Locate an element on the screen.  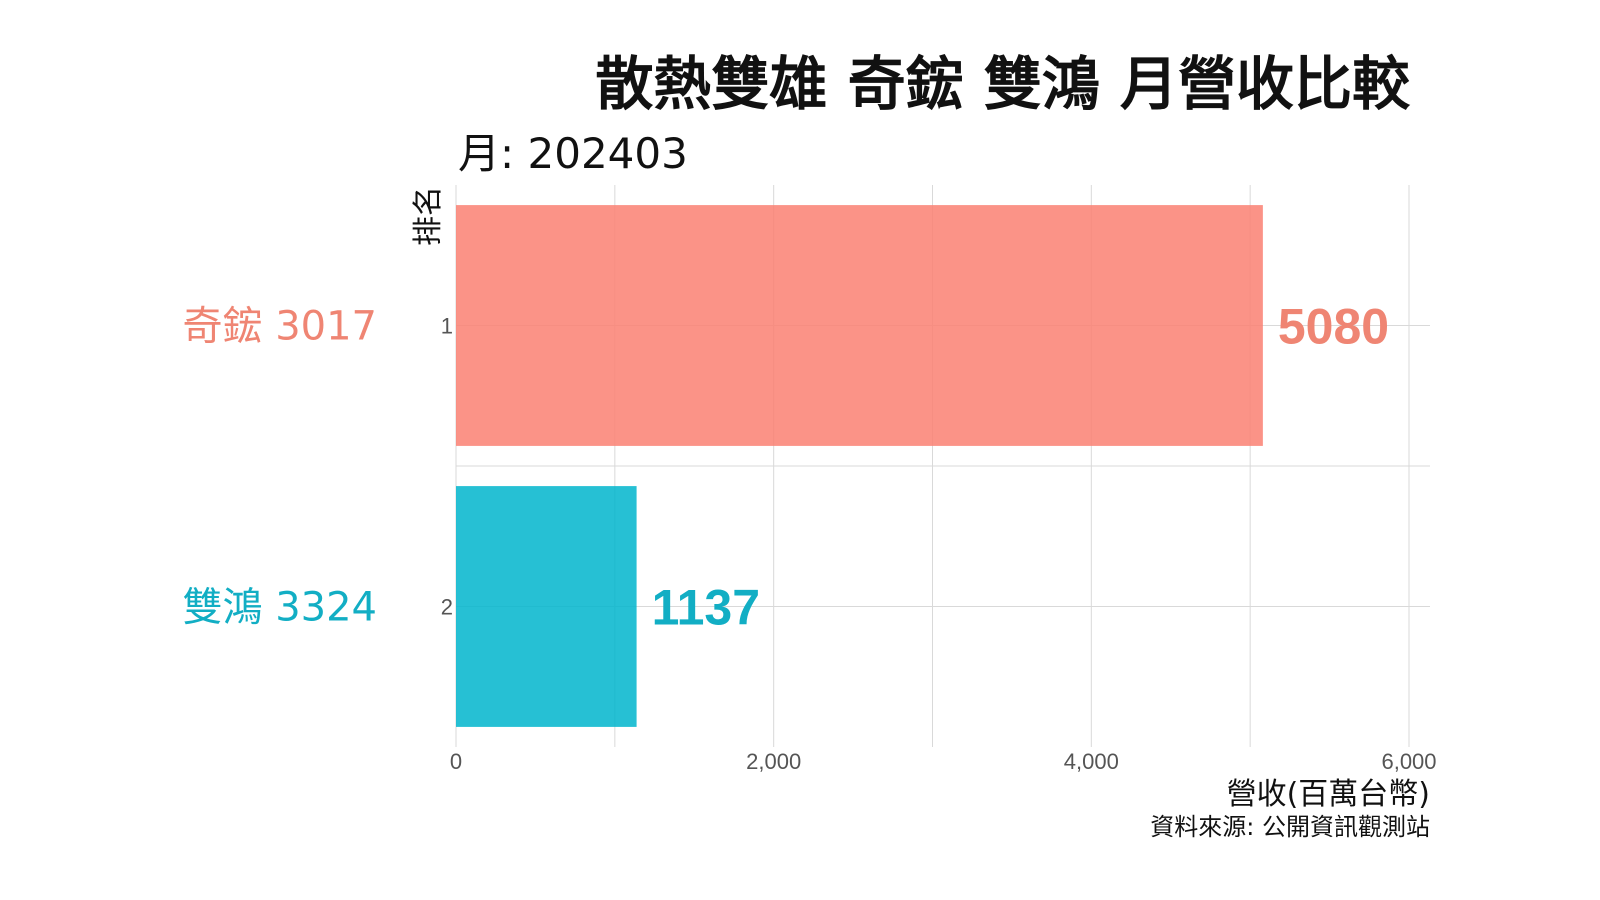
x-tick-label: 2,000 is located at coordinates (773, 761).